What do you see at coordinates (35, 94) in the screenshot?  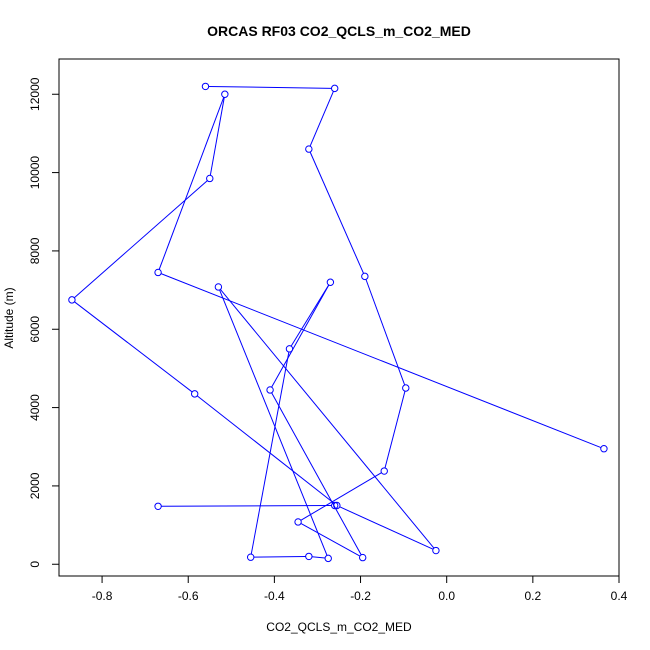 I see `y-tick-label: 12000` at bounding box center [35, 94].